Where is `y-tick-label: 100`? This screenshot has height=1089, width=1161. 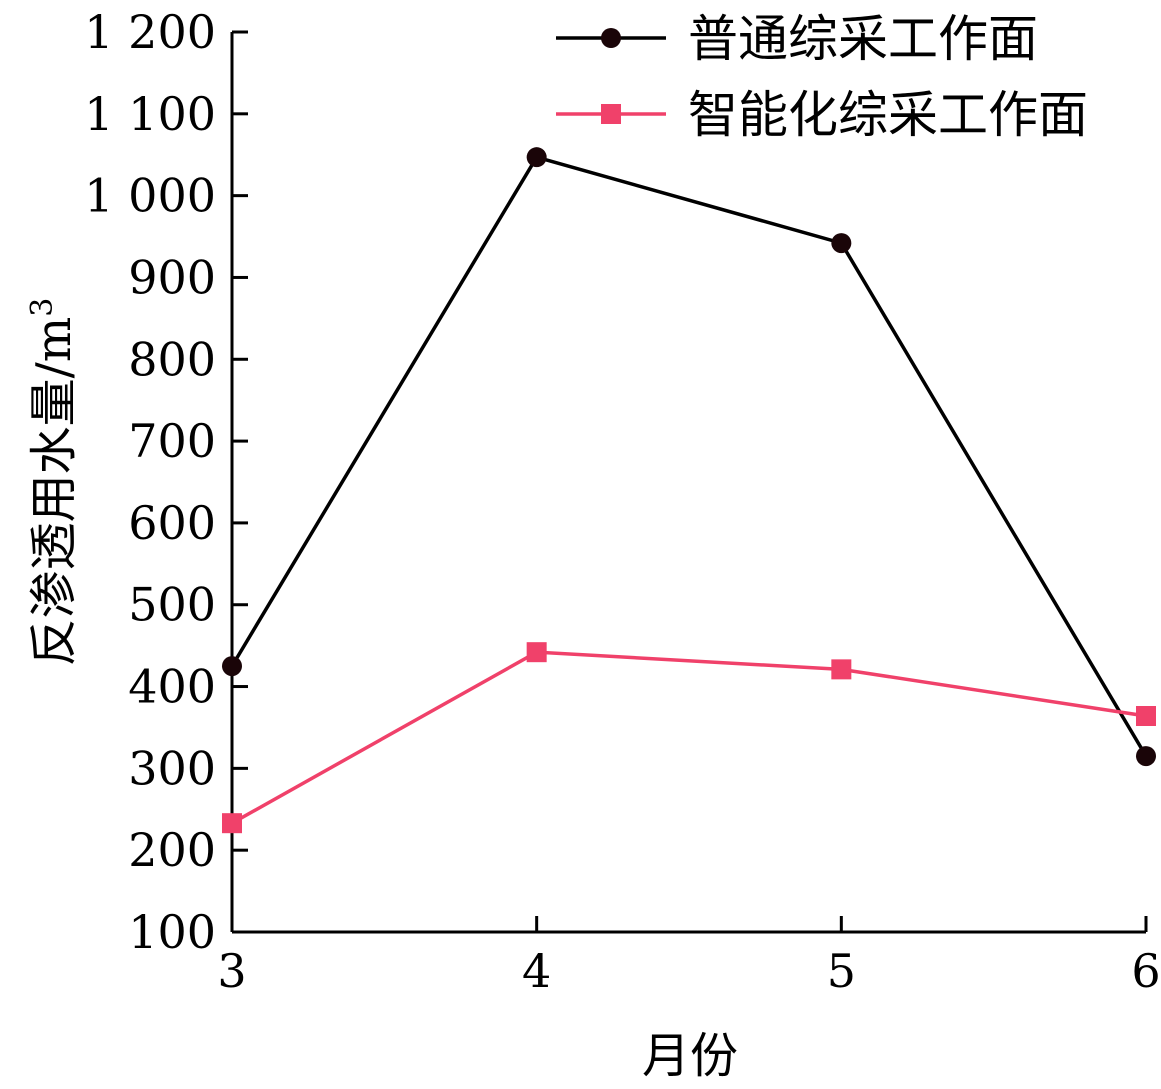 y-tick-label: 100 is located at coordinates (172, 932).